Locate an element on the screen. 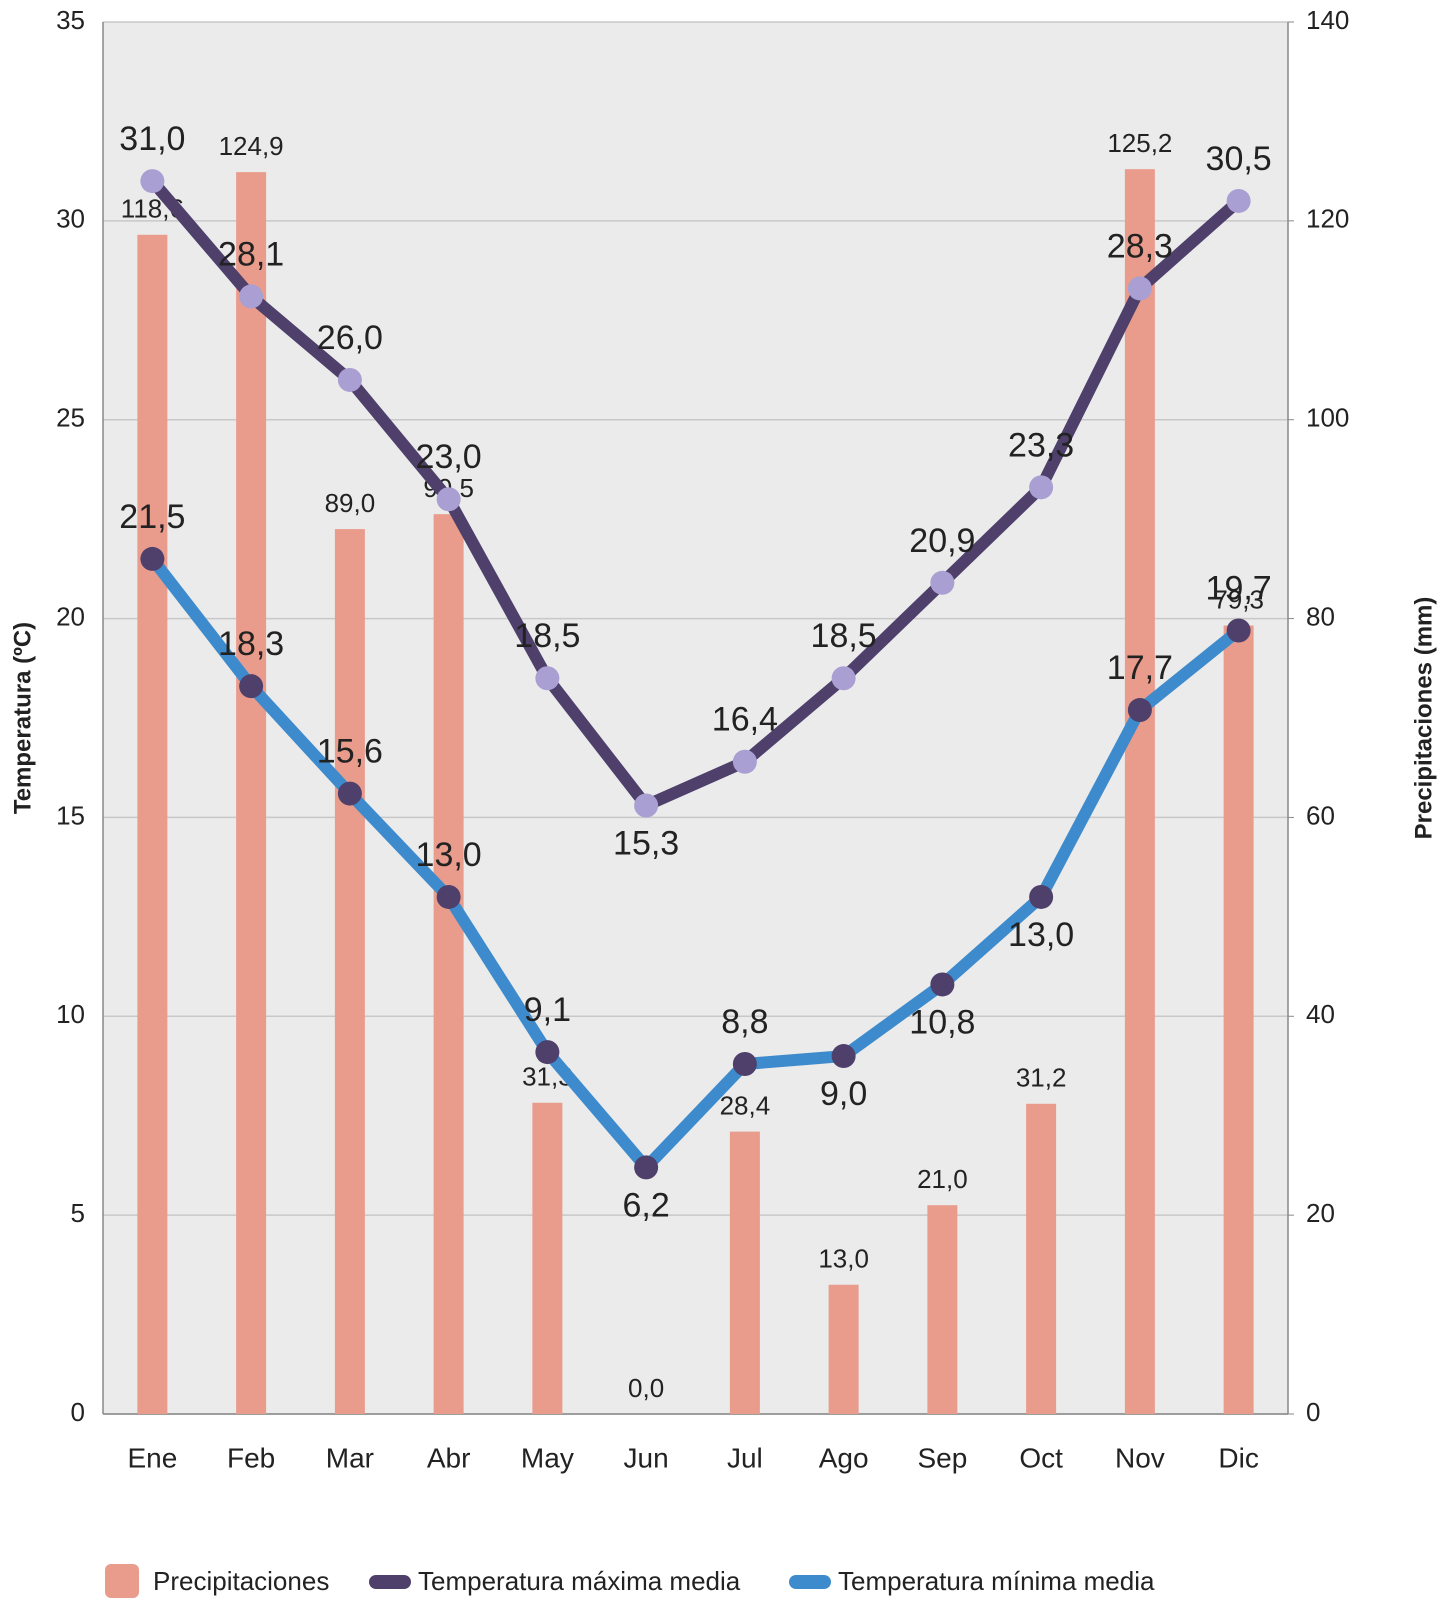 The image size is (1454, 1615). x-tick-label: May is located at coordinates (547, 1457).